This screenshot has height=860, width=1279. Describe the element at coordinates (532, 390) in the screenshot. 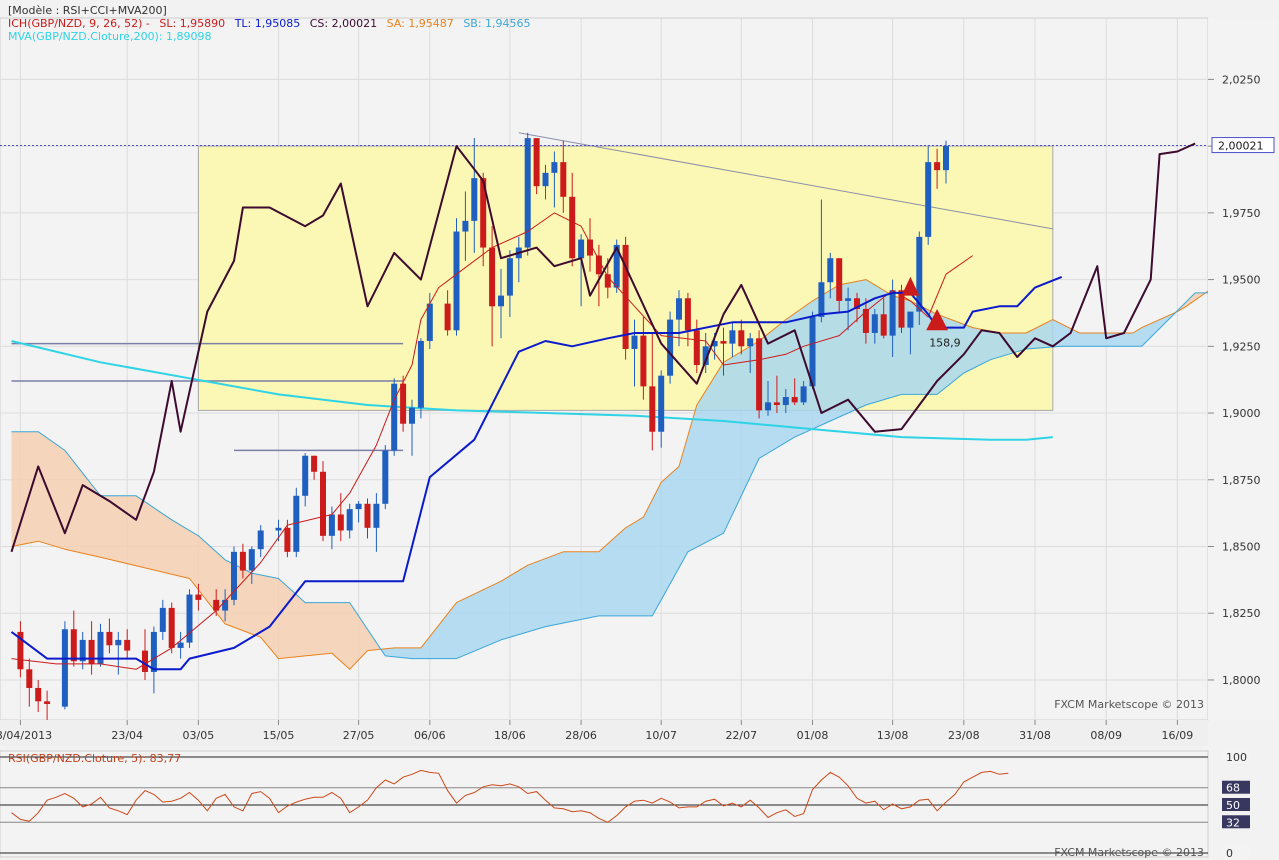

I see `mva200-line` at that location.